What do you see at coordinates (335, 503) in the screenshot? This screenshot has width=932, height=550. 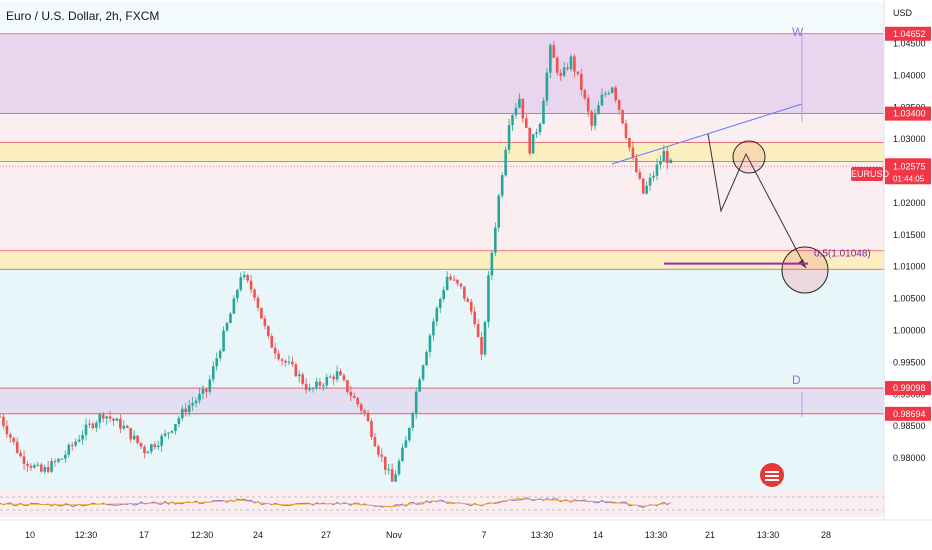 I see `oscillator-signal-line` at bounding box center [335, 503].